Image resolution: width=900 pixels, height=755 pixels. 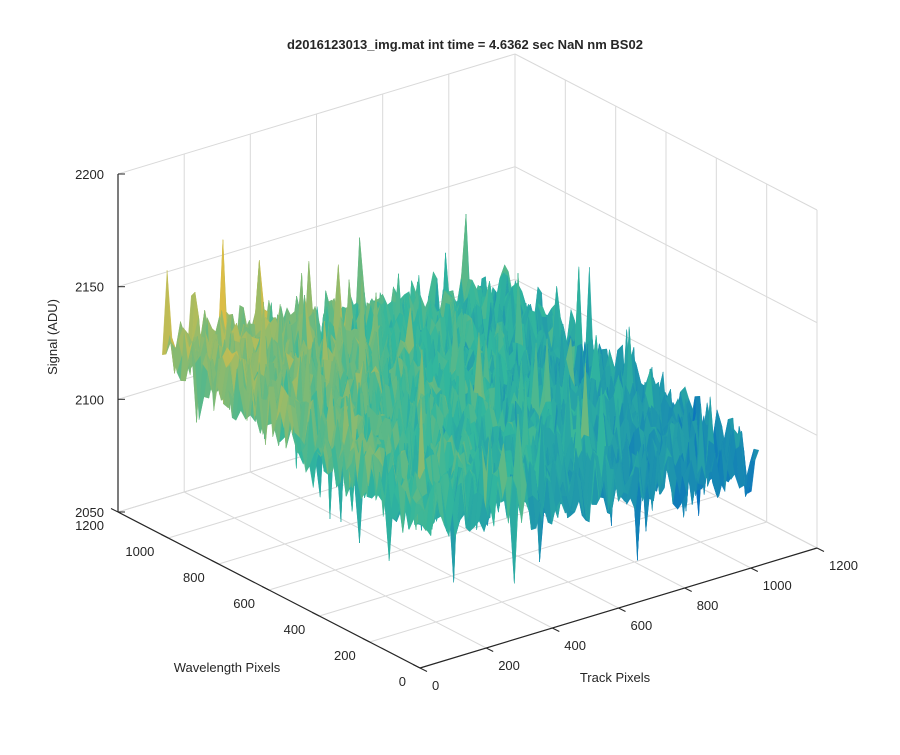 What do you see at coordinates (227, 667) in the screenshot?
I see `y-axis-label: Wavelength Pixels` at bounding box center [227, 667].